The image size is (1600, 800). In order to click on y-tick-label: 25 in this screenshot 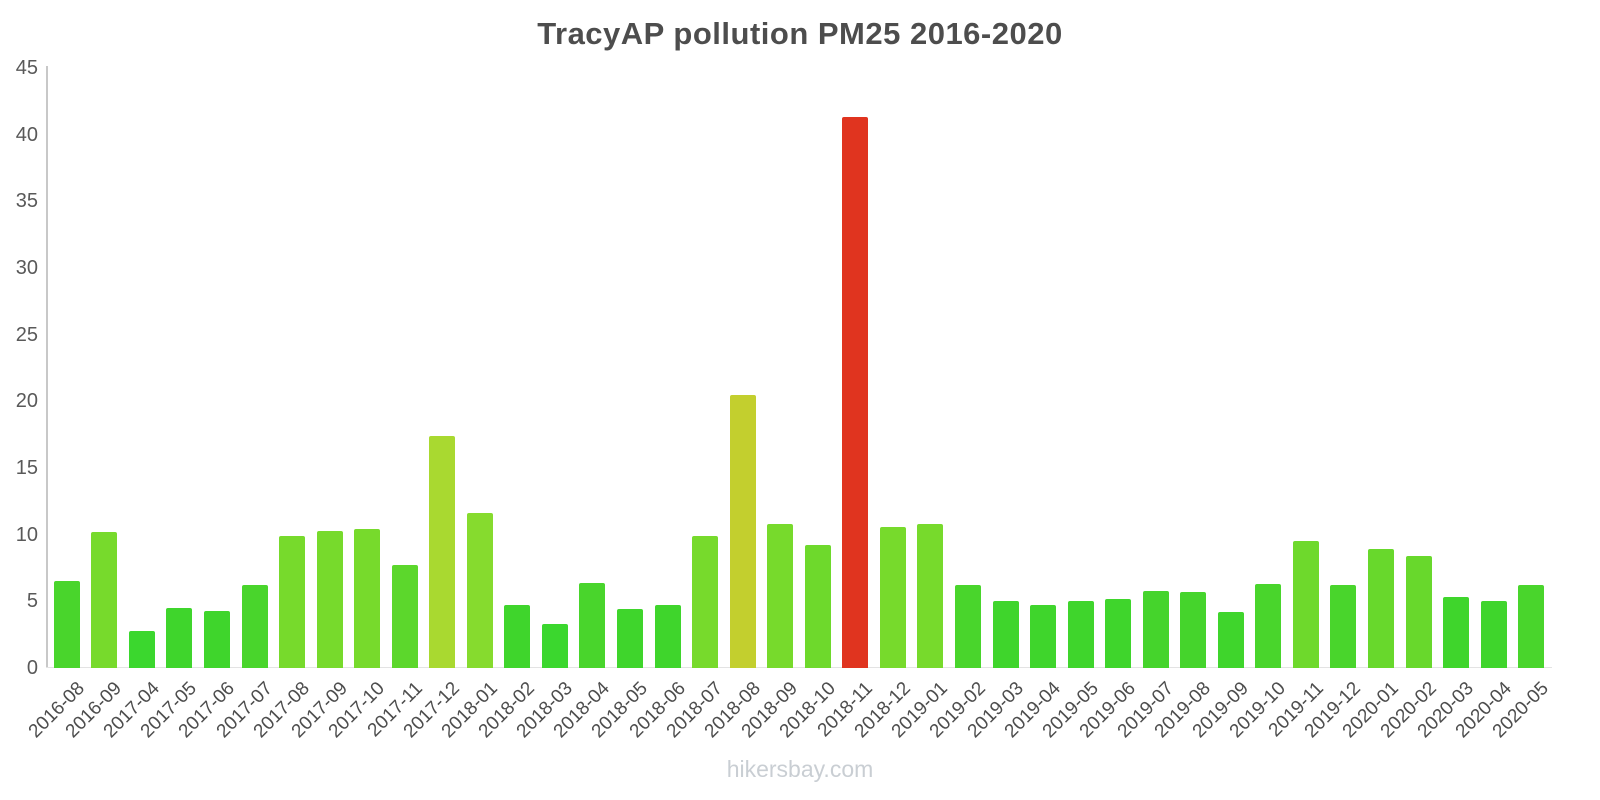, I will do `click(26, 334)`.